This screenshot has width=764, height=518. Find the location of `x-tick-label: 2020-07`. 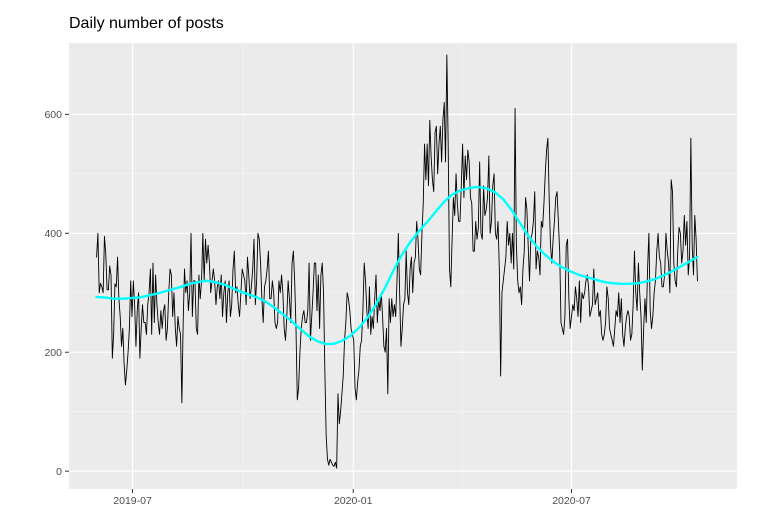

x-tick-label: 2020-07 is located at coordinates (571, 501).